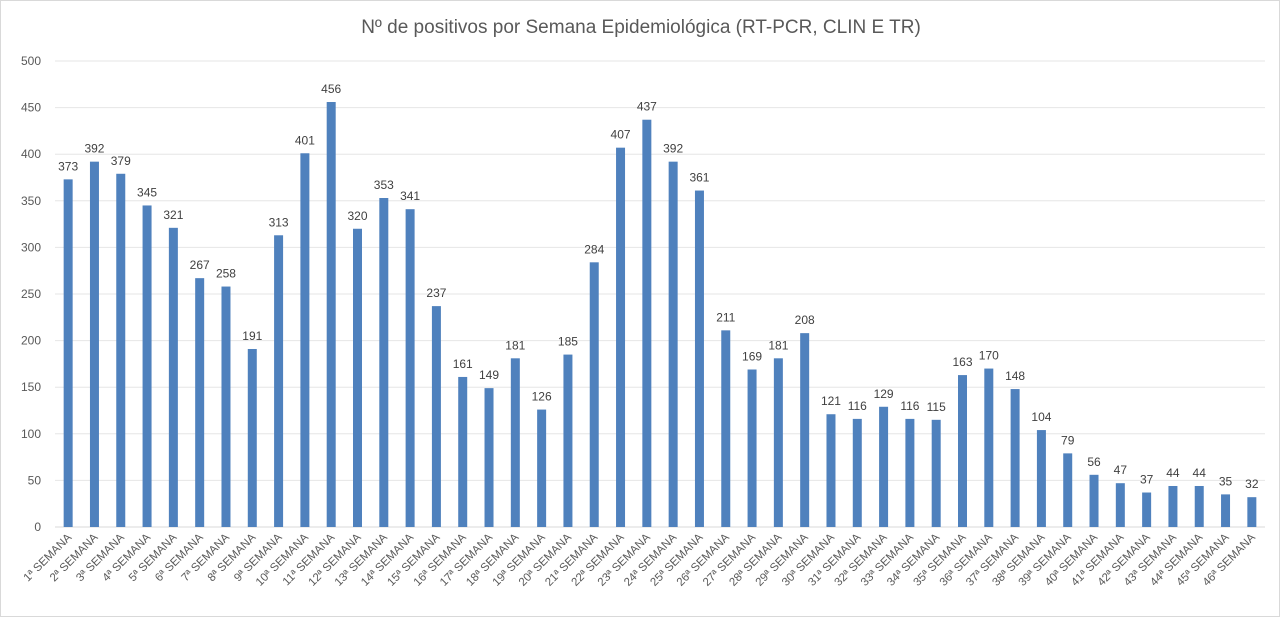 Image resolution: width=1280 pixels, height=617 pixels. What do you see at coordinates (594, 249) in the screenshot?
I see `data-label: 284` at bounding box center [594, 249].